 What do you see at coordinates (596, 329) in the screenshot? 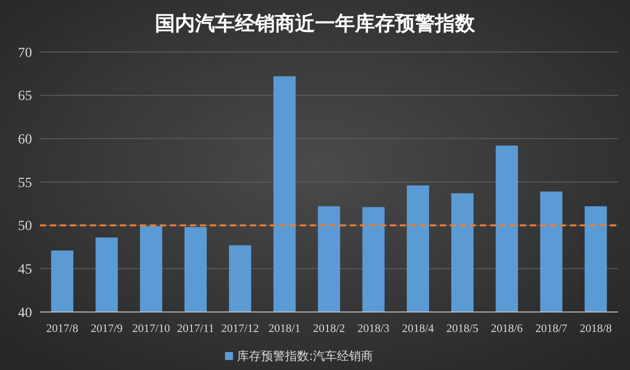
I see `x-tick-label: 2018/8` at bounding box center [596, 329].